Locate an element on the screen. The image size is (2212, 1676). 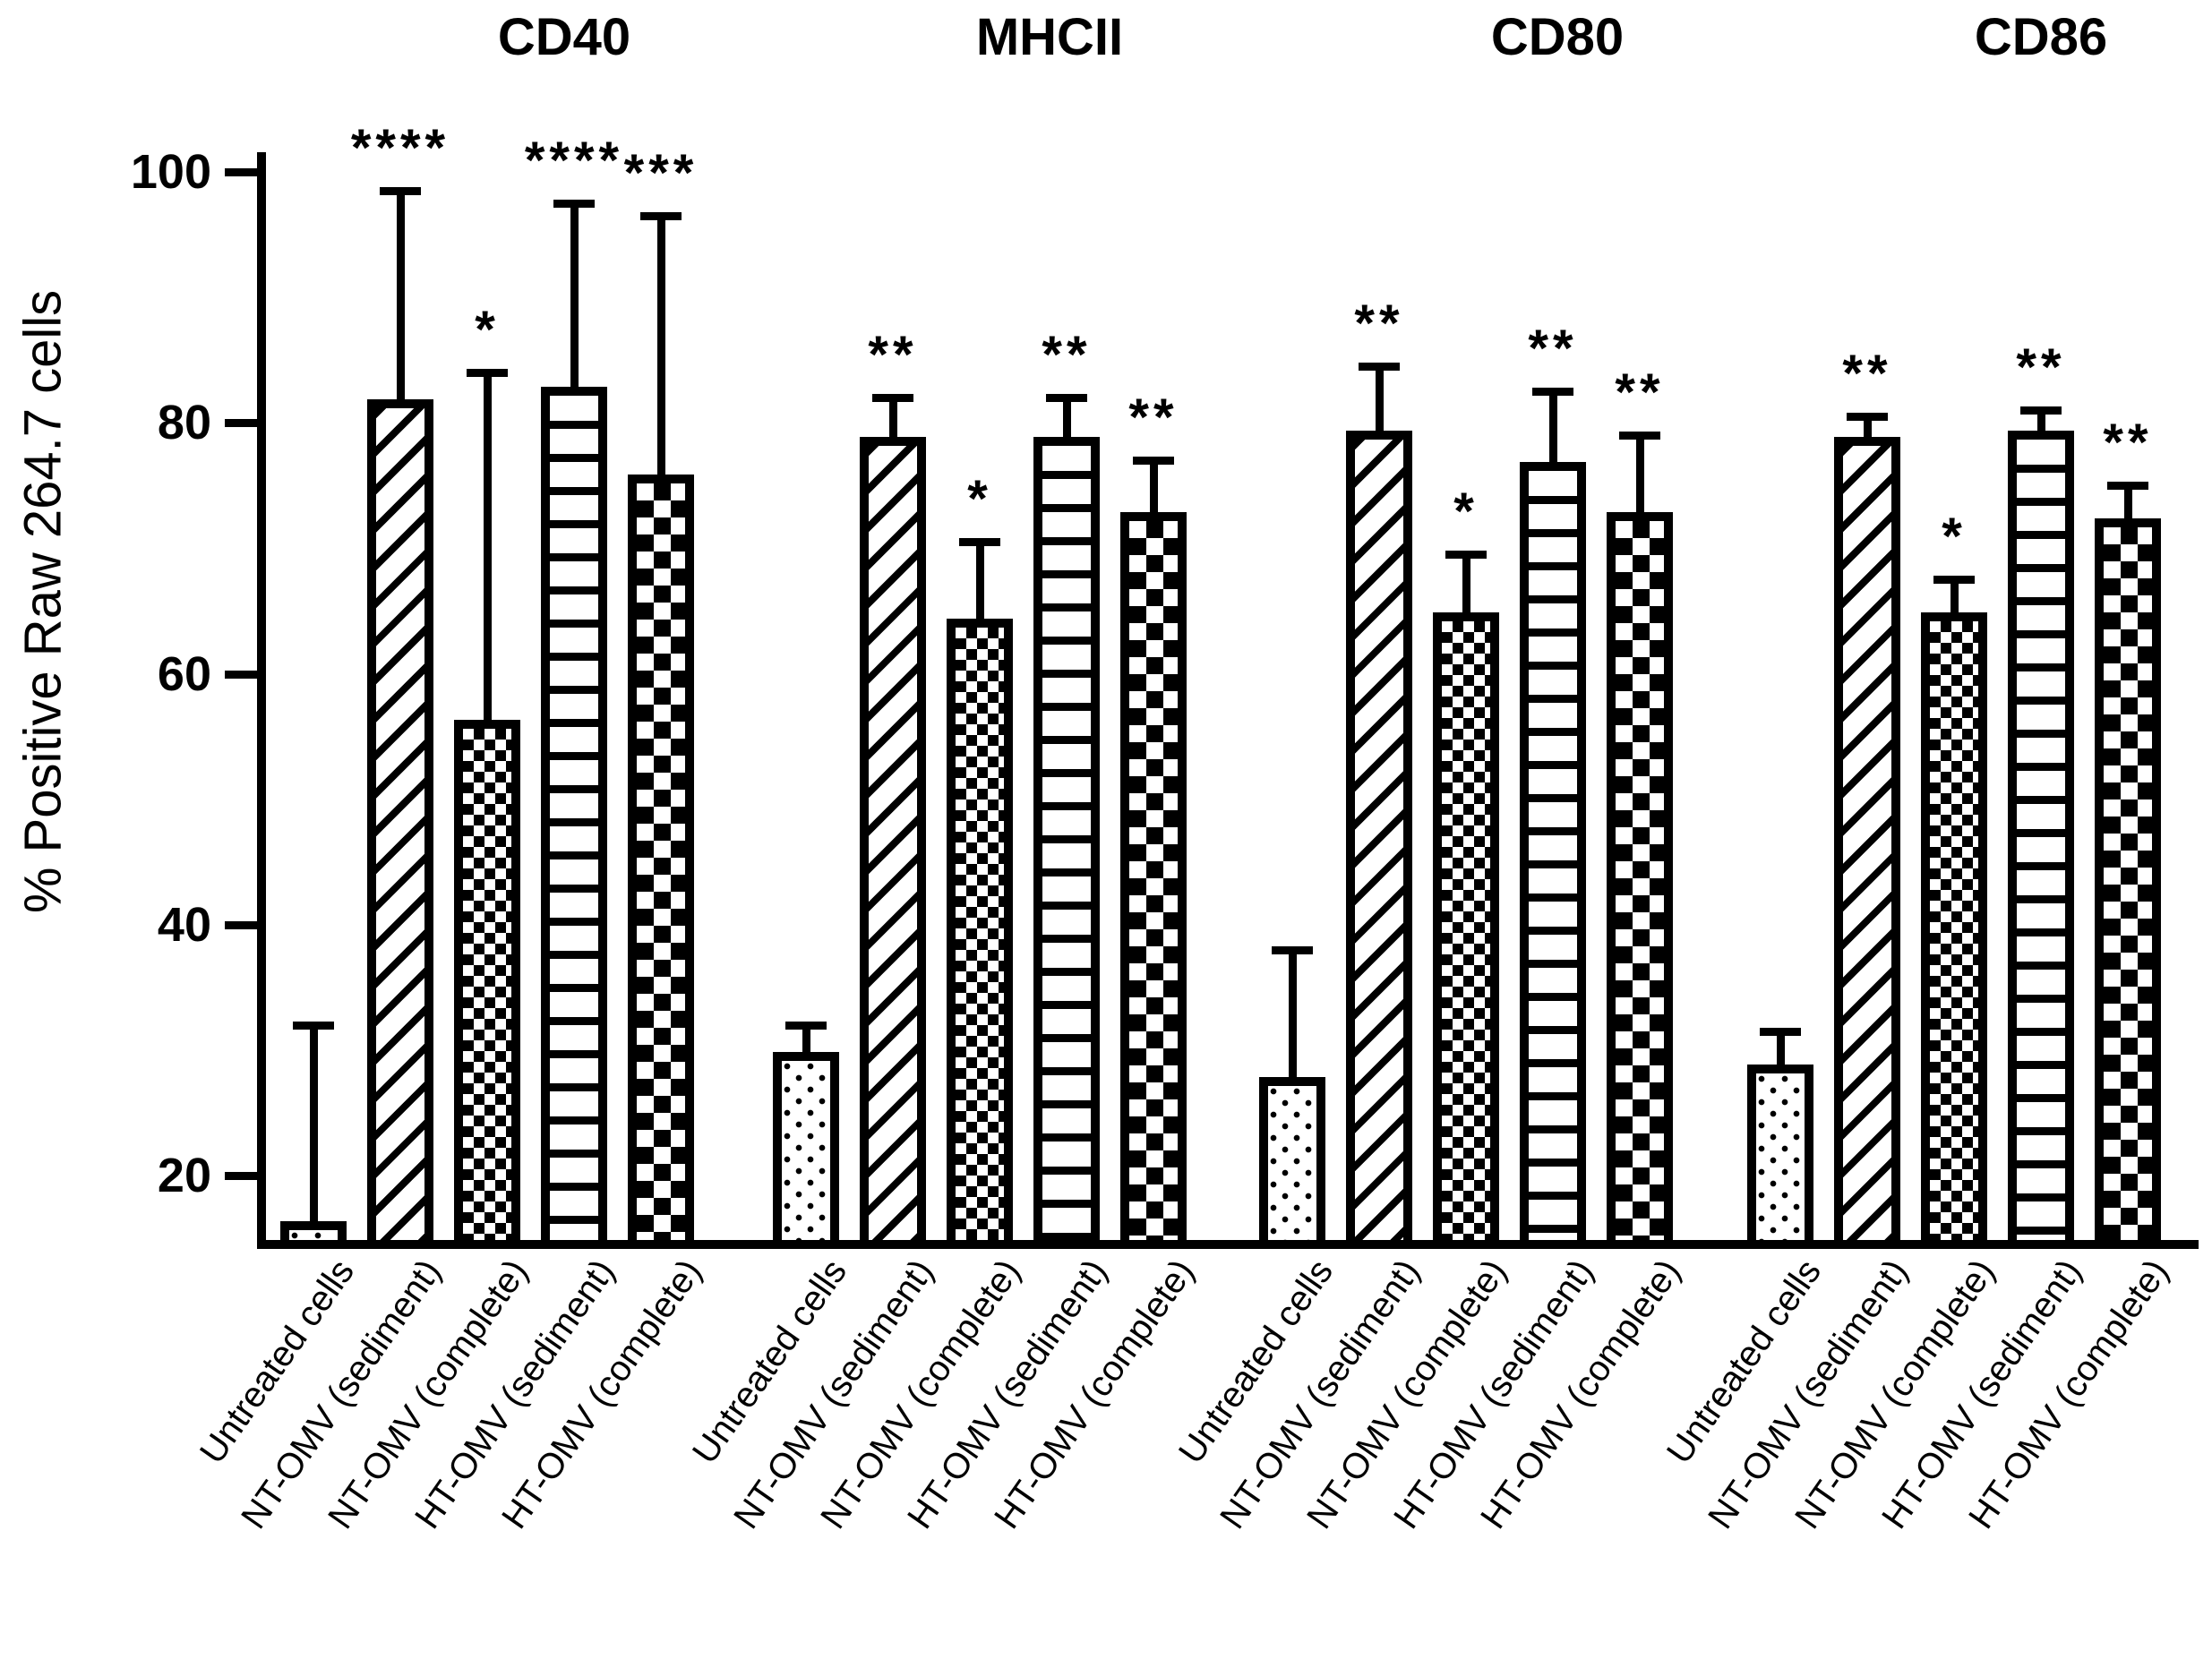
y-tick-label: 40 is located at coordinates (184, 925).